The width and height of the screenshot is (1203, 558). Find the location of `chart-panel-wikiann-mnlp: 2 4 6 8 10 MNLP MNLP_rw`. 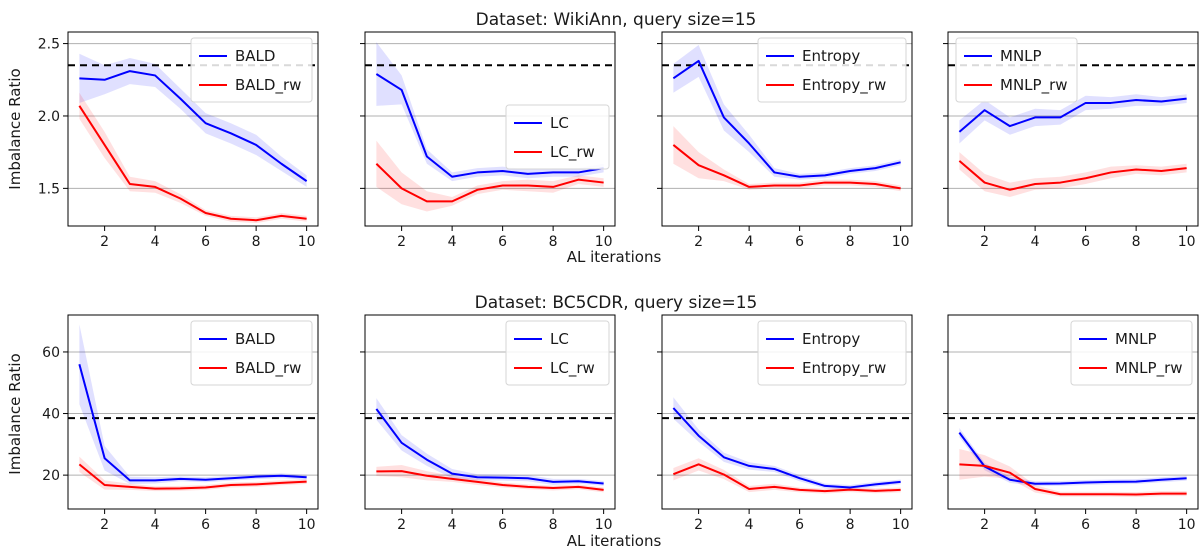

chart-panel-wikiann-mnlp: 2 4 6 8 10 MNLP MNLP_rw is located at coordinates (1071, 140).